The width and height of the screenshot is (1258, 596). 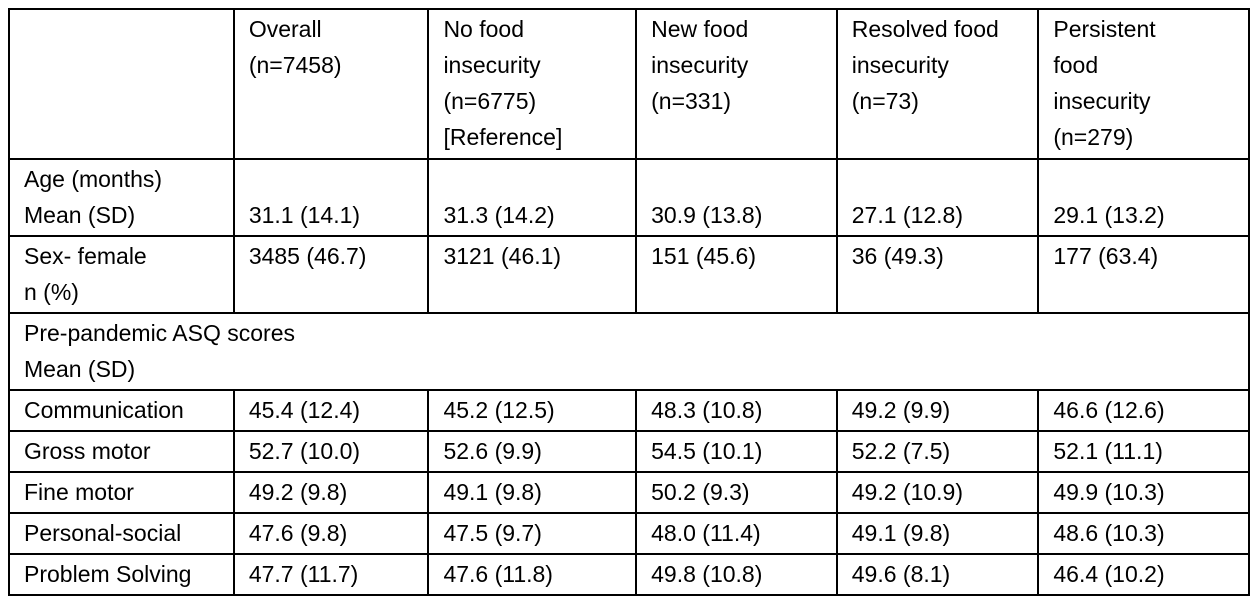 I want to click on table-cell: 47.6 (11.8), so click(x=532, y=574).